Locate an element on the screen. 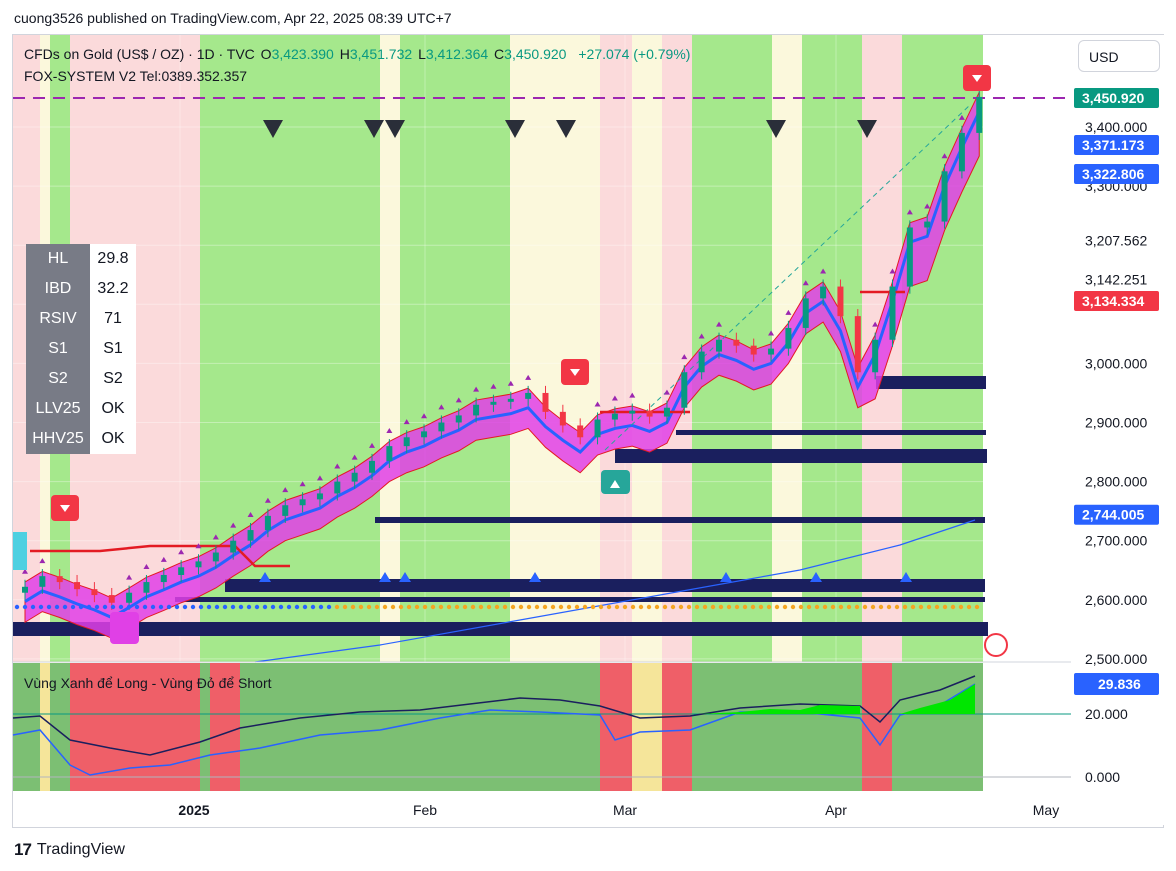  high-value: 3,451.732 is located at coordinates (381, 54).